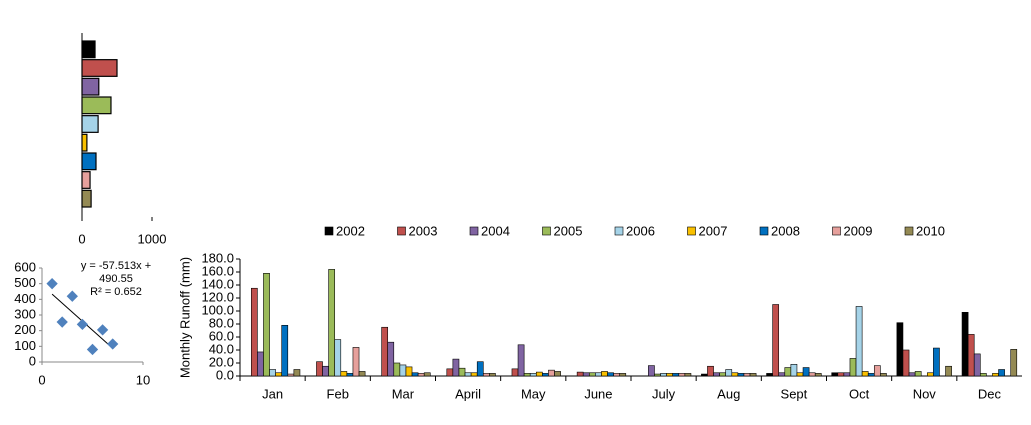 The width and height of the screenshot is (1031, 425). I want to click on x-tick-label: July, so click(664, 393).